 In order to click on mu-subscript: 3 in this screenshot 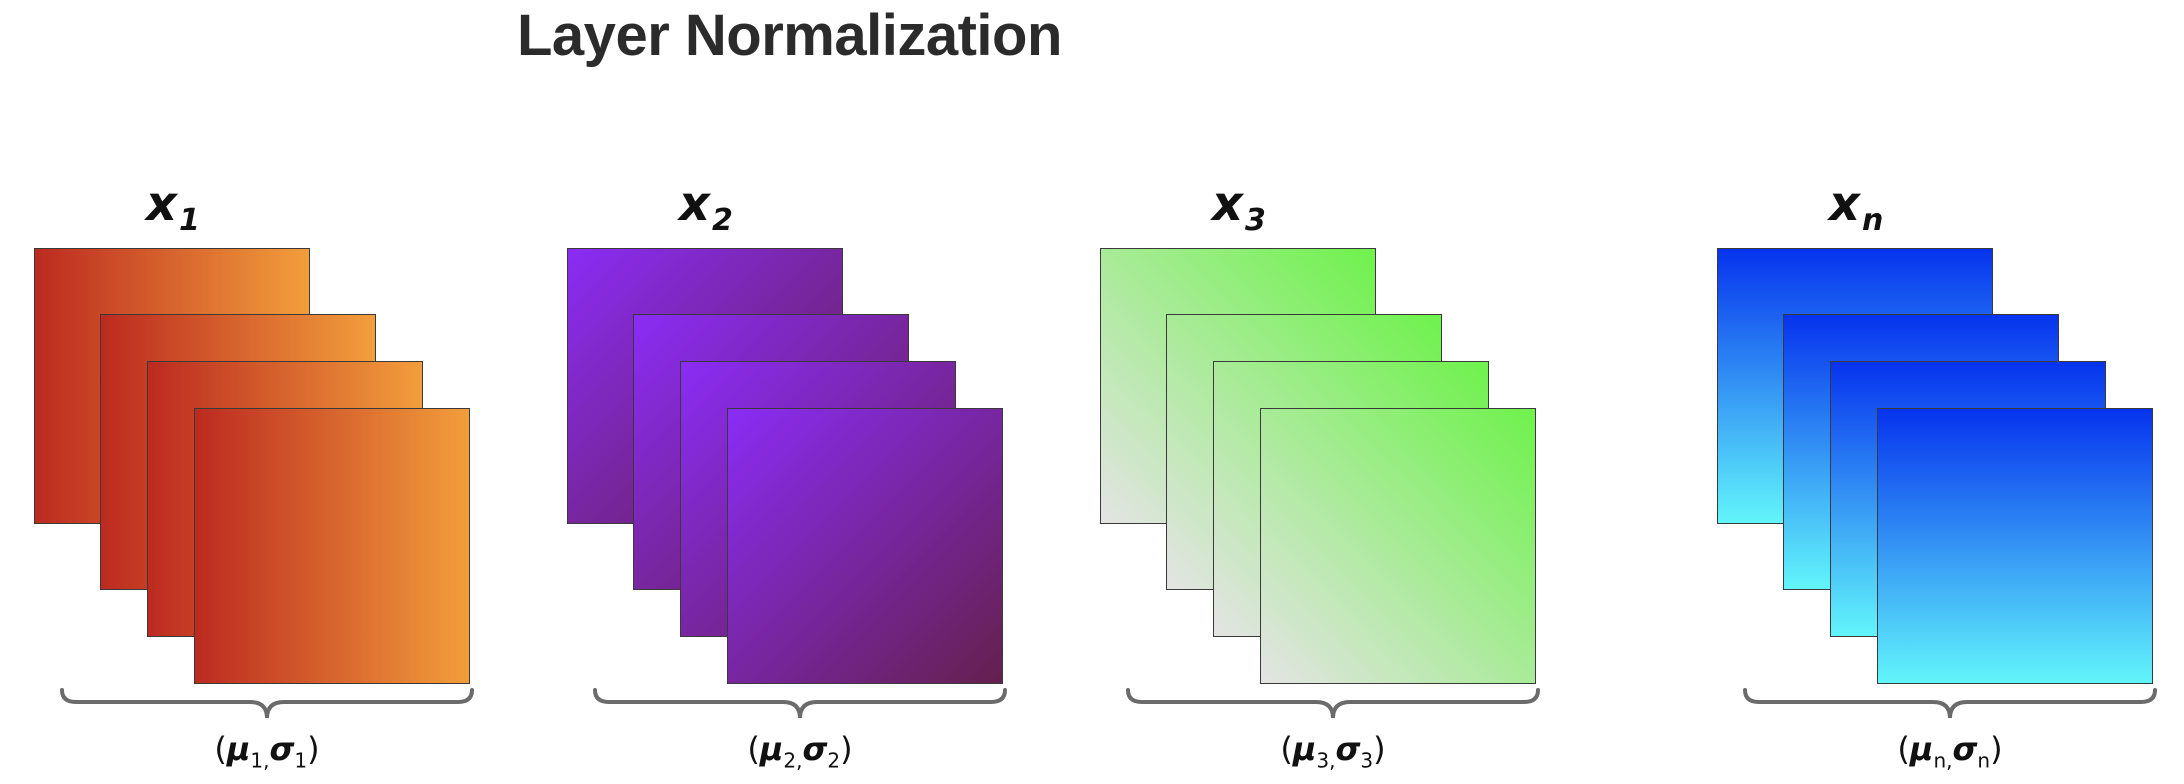, I will do `click(1323, 760)`.